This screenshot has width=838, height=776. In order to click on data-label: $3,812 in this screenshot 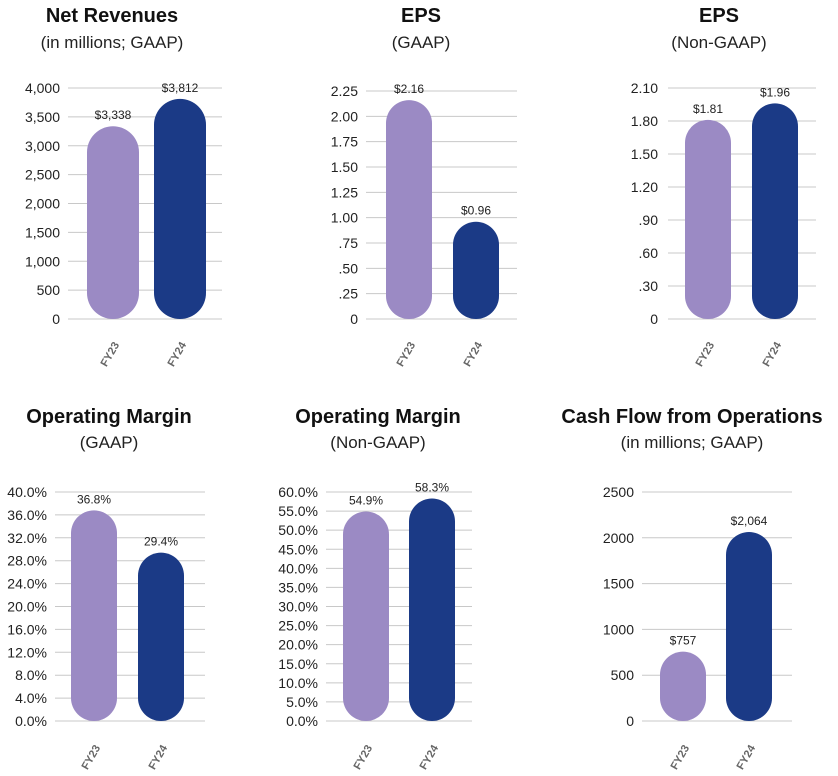, I will do `click(180, 88)`.